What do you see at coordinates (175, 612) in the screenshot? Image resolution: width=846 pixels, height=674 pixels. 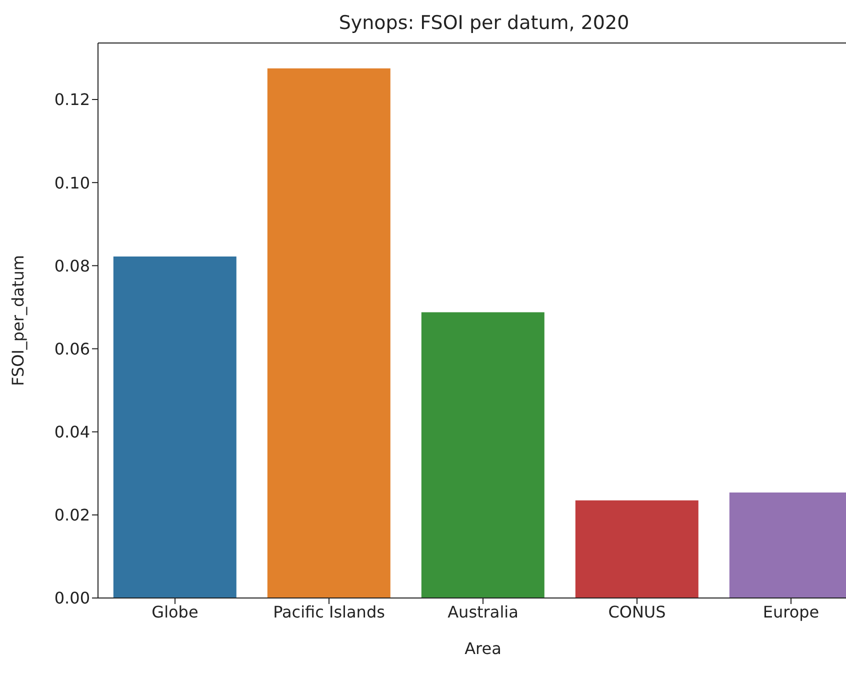 I see `x-tick-label: Globe` at bounding box center [175, 612].